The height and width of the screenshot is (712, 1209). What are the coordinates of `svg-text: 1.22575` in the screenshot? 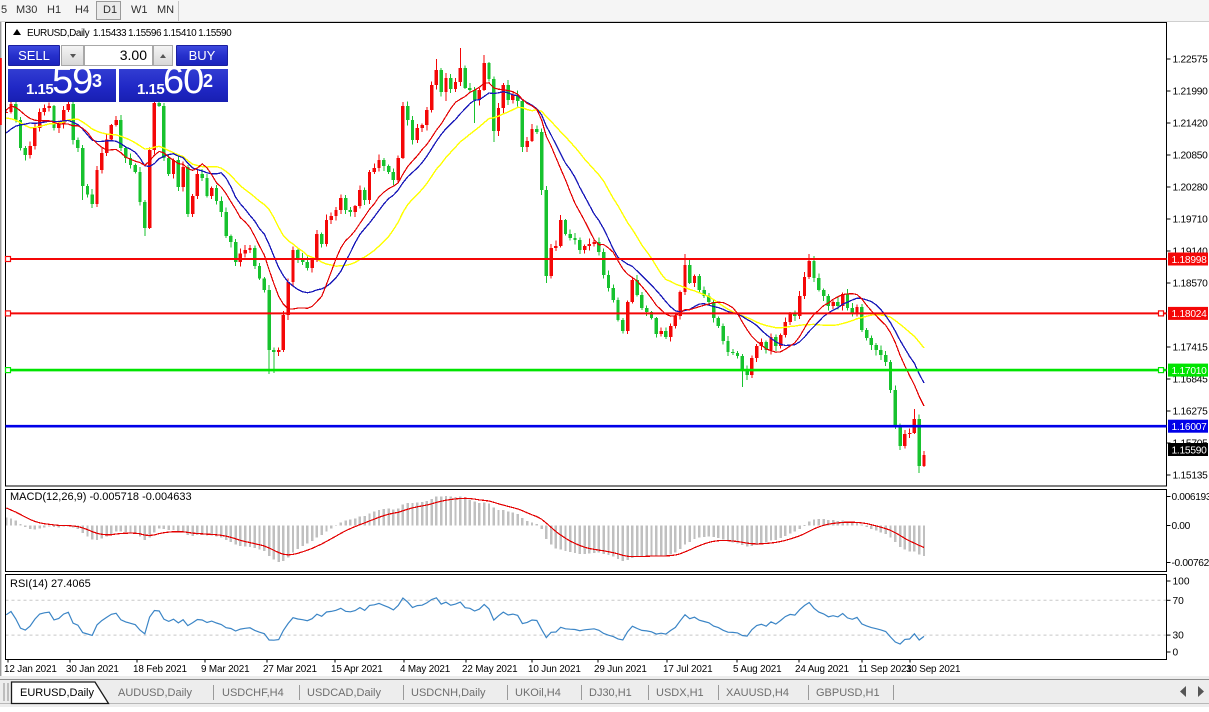 It's located at (1191, 60).